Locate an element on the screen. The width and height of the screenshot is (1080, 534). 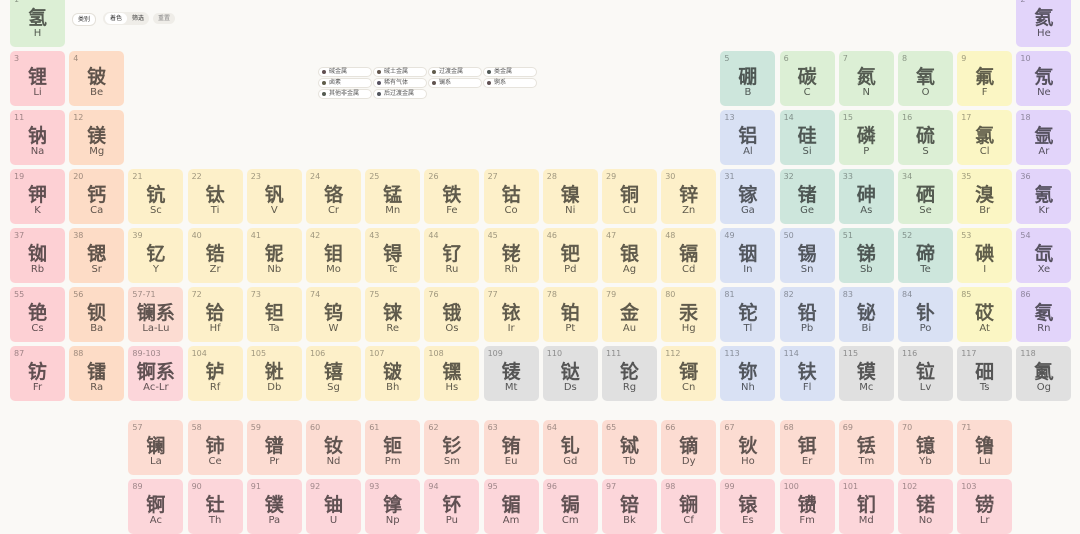
mode-button: 筛选 is located at coordinates (138, 18).